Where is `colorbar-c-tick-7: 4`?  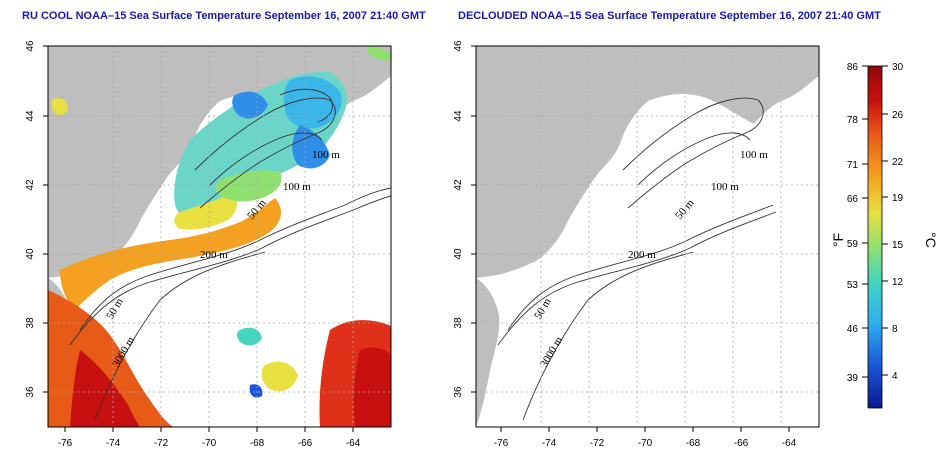
colorbar-c-tick-7: 4 is located at coordinates (895, 376).